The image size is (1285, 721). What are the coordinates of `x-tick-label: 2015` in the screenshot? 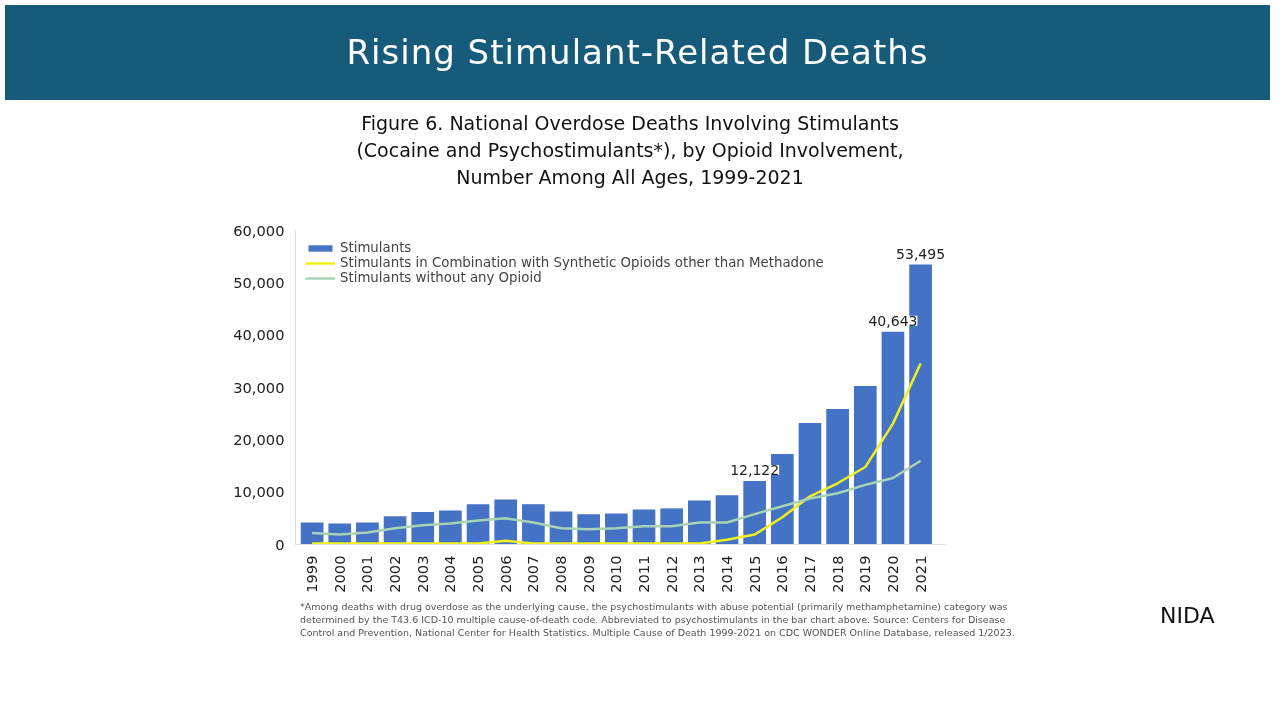 It's located at (754, 574).